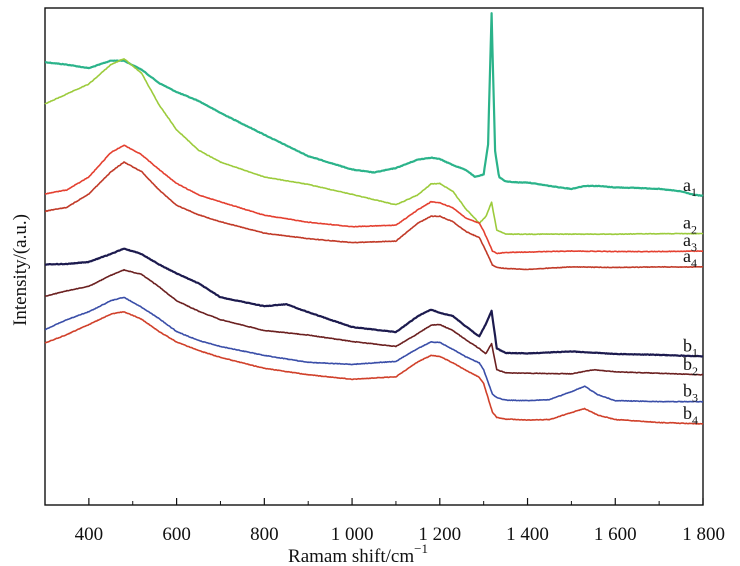  I want to click on x-tick-label-1000: 1 000, so click(352, 534).